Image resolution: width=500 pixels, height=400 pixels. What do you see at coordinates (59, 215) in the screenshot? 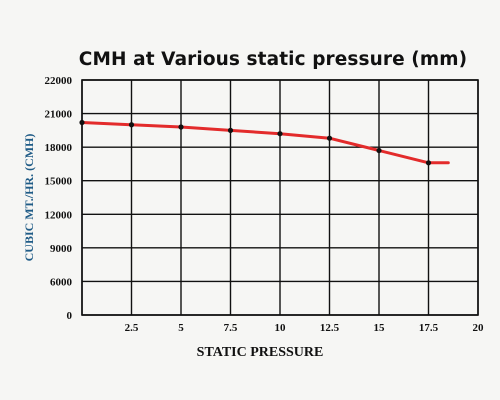
I see `y-tick-label: 12000` at bounding box center [59, 215].